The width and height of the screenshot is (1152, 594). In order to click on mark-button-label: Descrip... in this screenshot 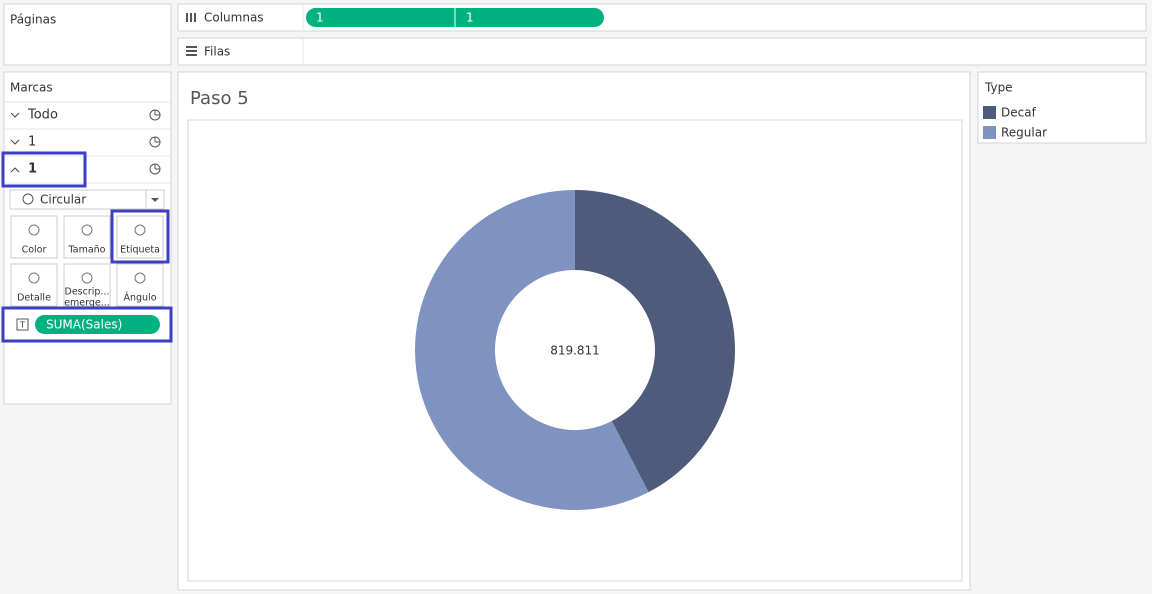, I will do `click(87, 292)`.